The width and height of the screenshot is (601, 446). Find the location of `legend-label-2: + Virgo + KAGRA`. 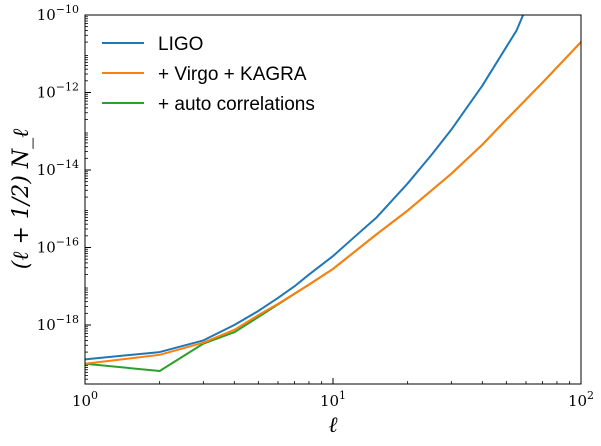

legend-label-2: + Virgo + KAGRA is located at coordinates (232, 74).